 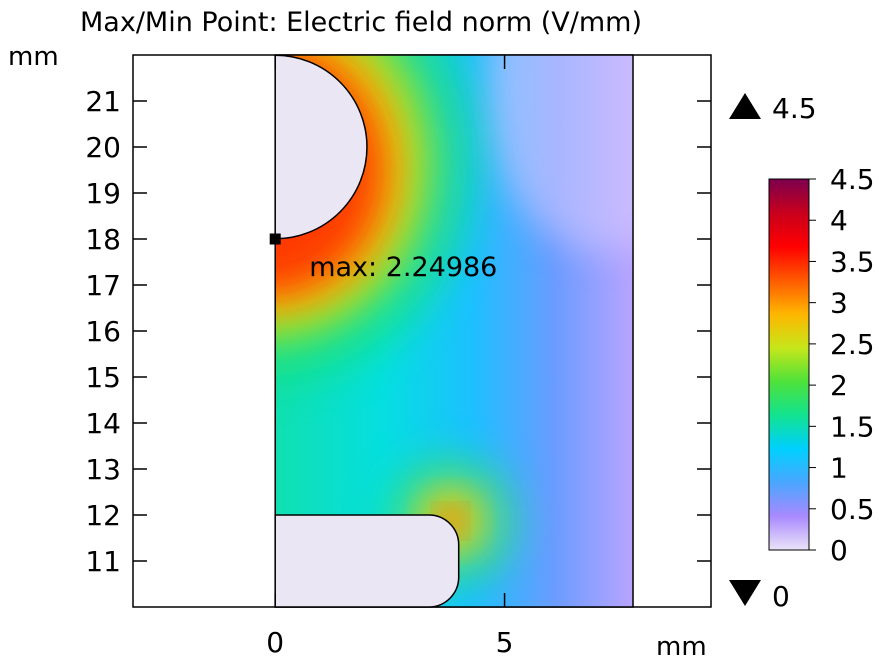 I want to click on y-tick-label: 12, so click(x=103, y=515).